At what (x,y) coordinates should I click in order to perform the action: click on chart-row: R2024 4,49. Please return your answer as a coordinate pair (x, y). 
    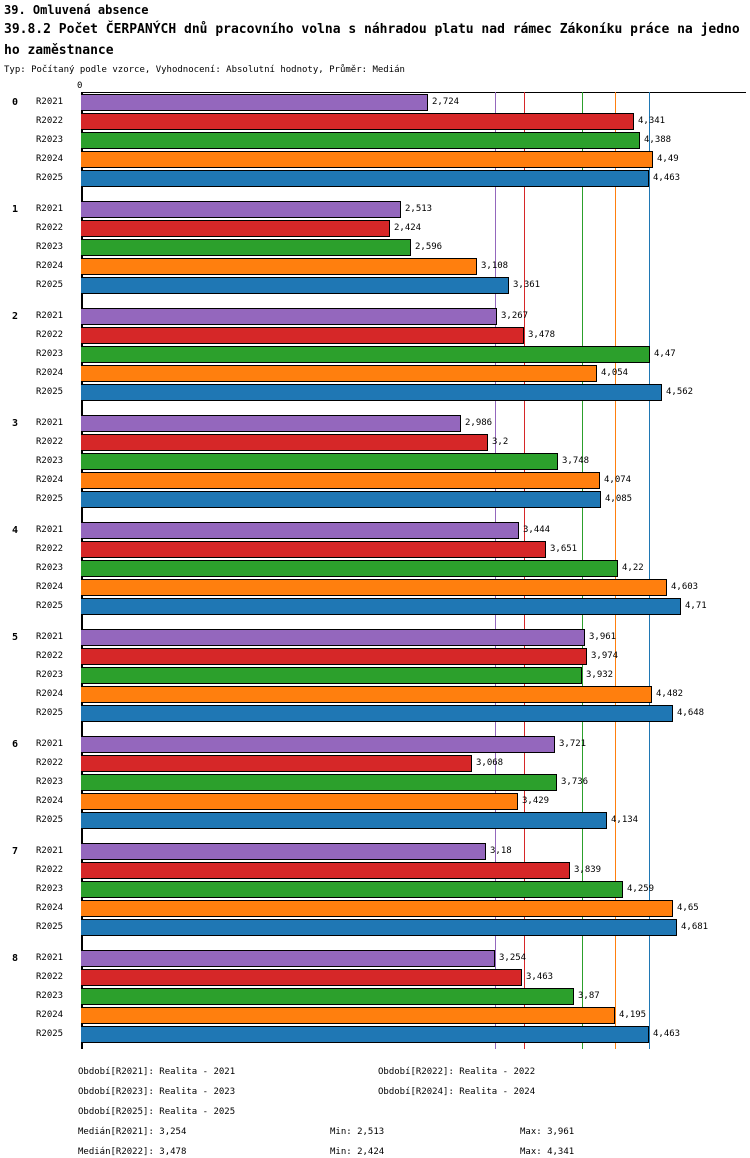
    Looking at the image, I should click on (375, 159).